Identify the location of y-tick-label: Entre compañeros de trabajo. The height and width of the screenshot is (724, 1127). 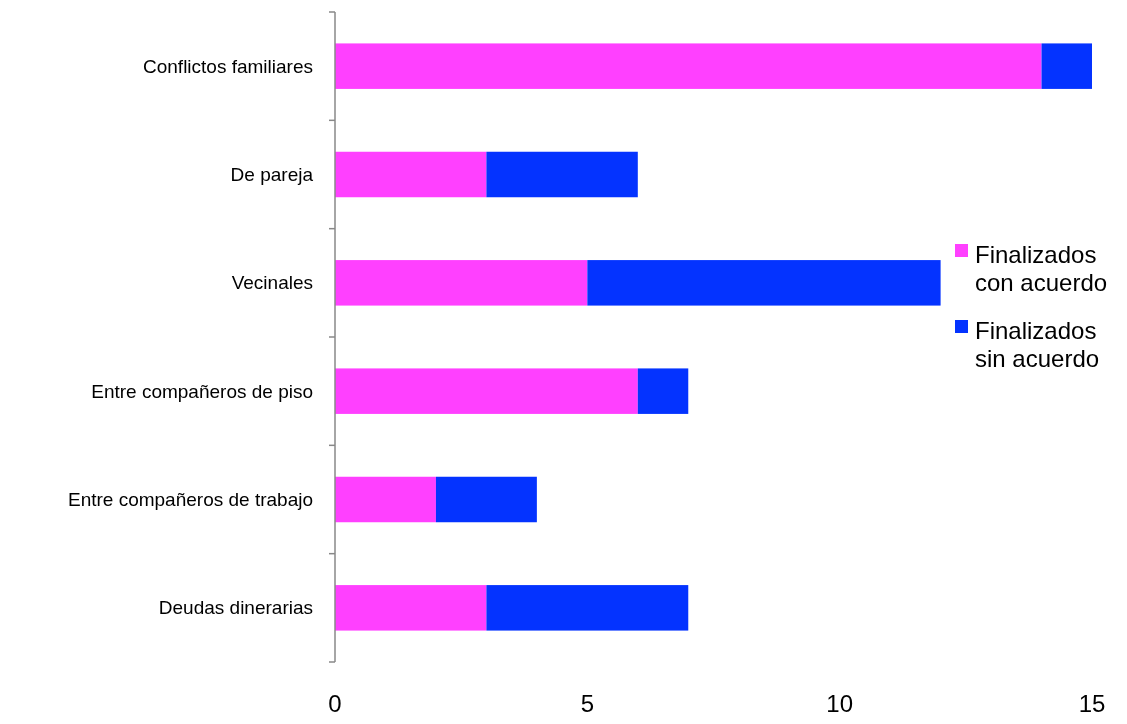
(190, 500).